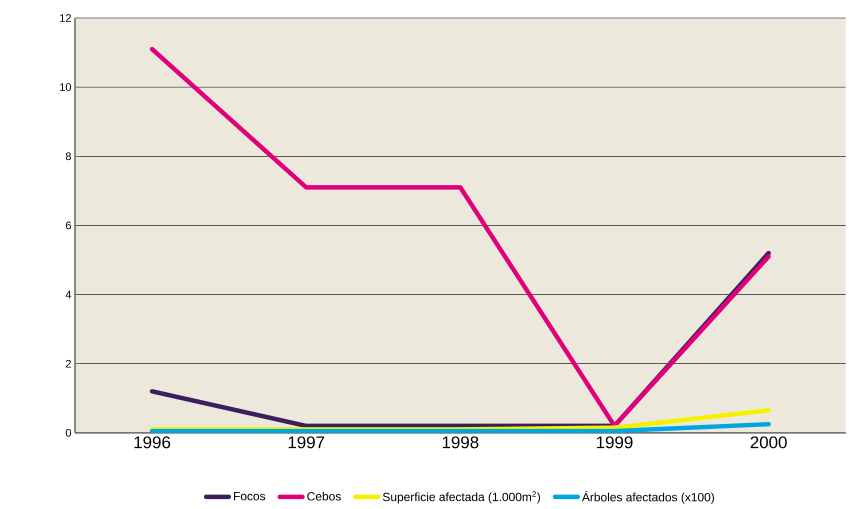 Image resolution: width=849 pixels, height=509 pixels. I want to click on x-tick-label: 2000, so click(768, 442).